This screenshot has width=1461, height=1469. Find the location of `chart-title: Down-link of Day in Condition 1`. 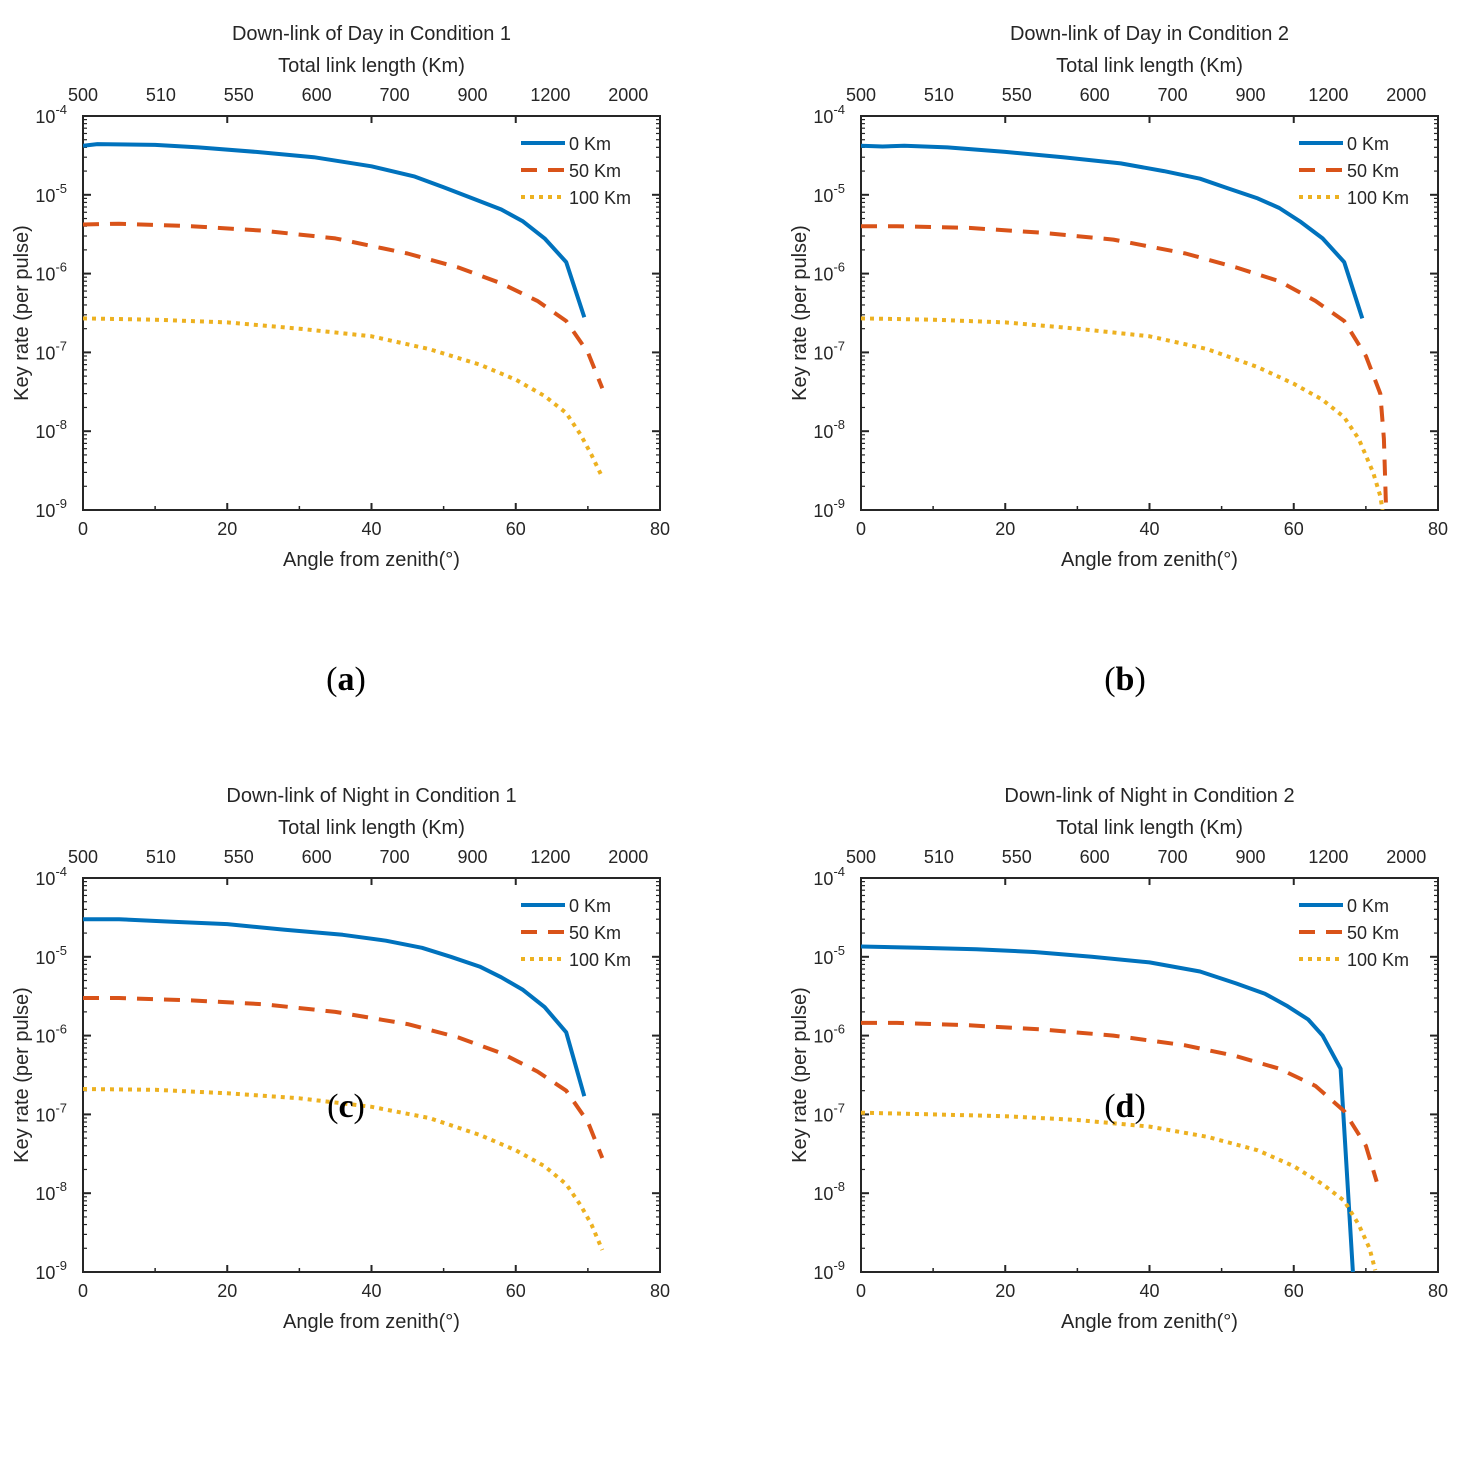

chart-title: Down-link of Day in Condition 1 is located at coordinates (371, 34).